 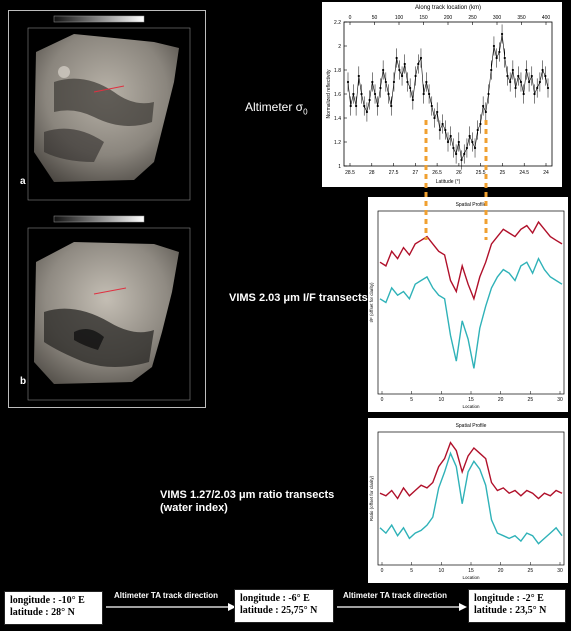 I want to click on map-b, so click(x=109, y=308).